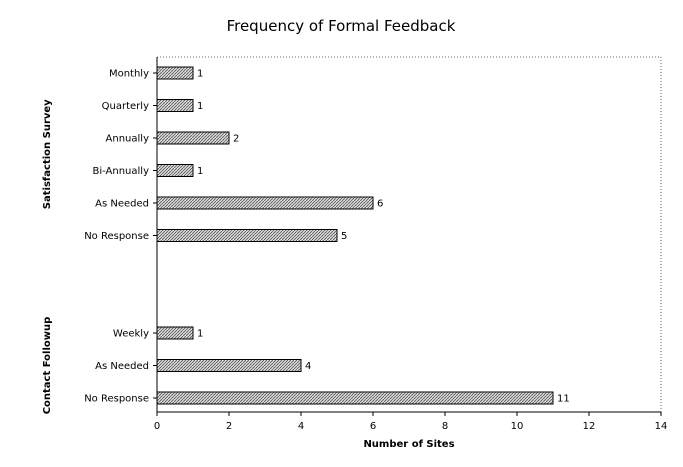  What do you see at coordinates (411, 422) in the screenshot?
I see `x-axis-ticks: 0 2 4 6 8 10 12 14` at bounding box center [411, 422].